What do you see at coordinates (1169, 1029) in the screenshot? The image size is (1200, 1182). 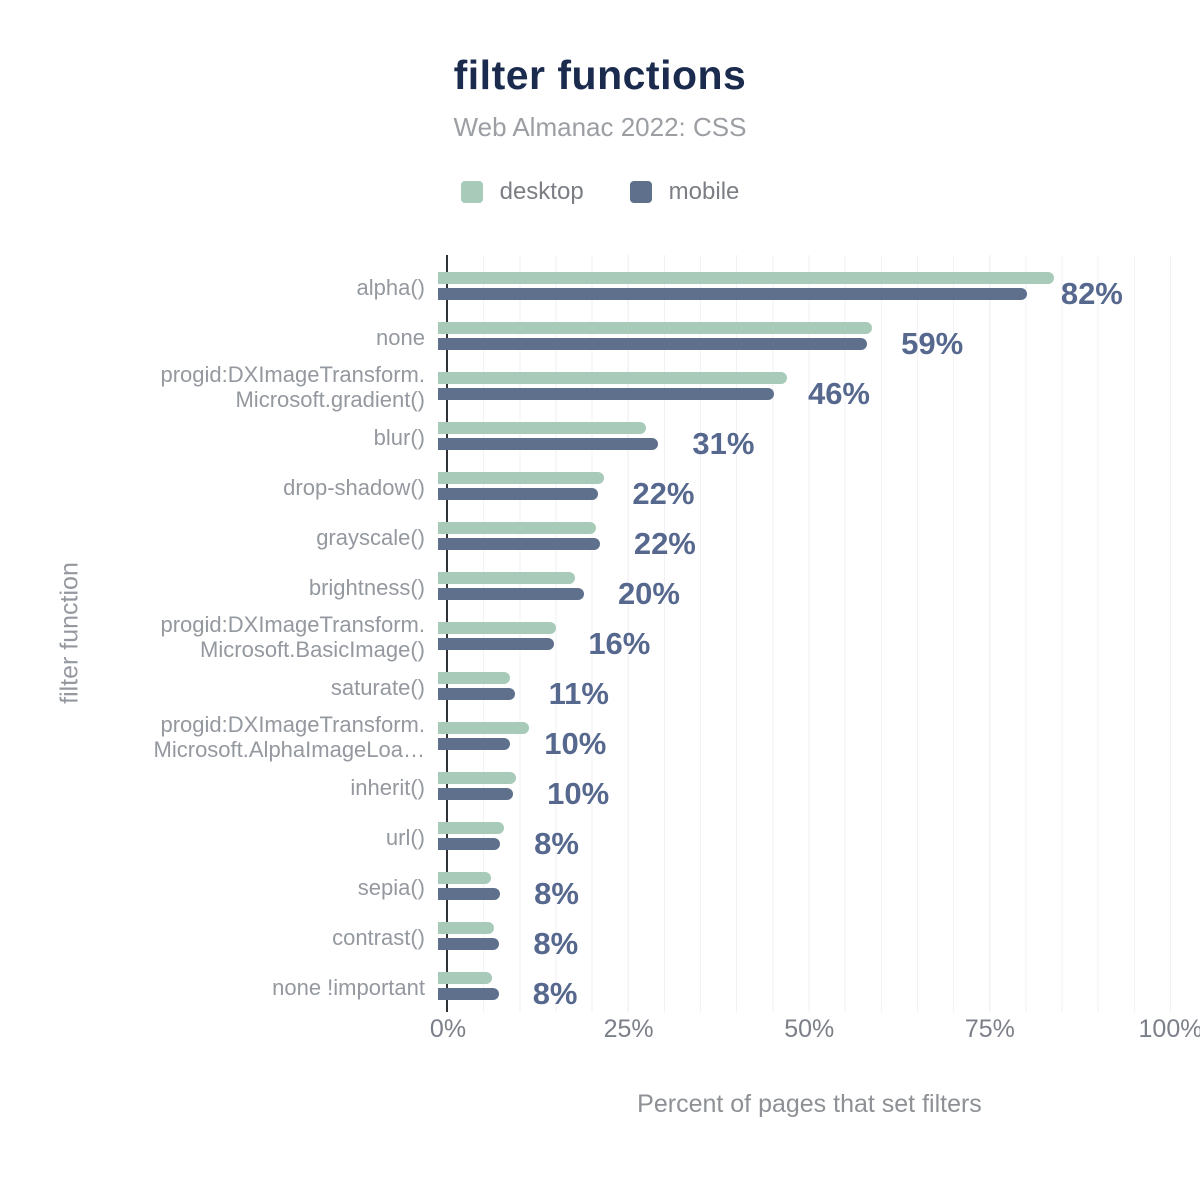 I see `x-tick-label: 100%` at bounding box center [1169, 1029].